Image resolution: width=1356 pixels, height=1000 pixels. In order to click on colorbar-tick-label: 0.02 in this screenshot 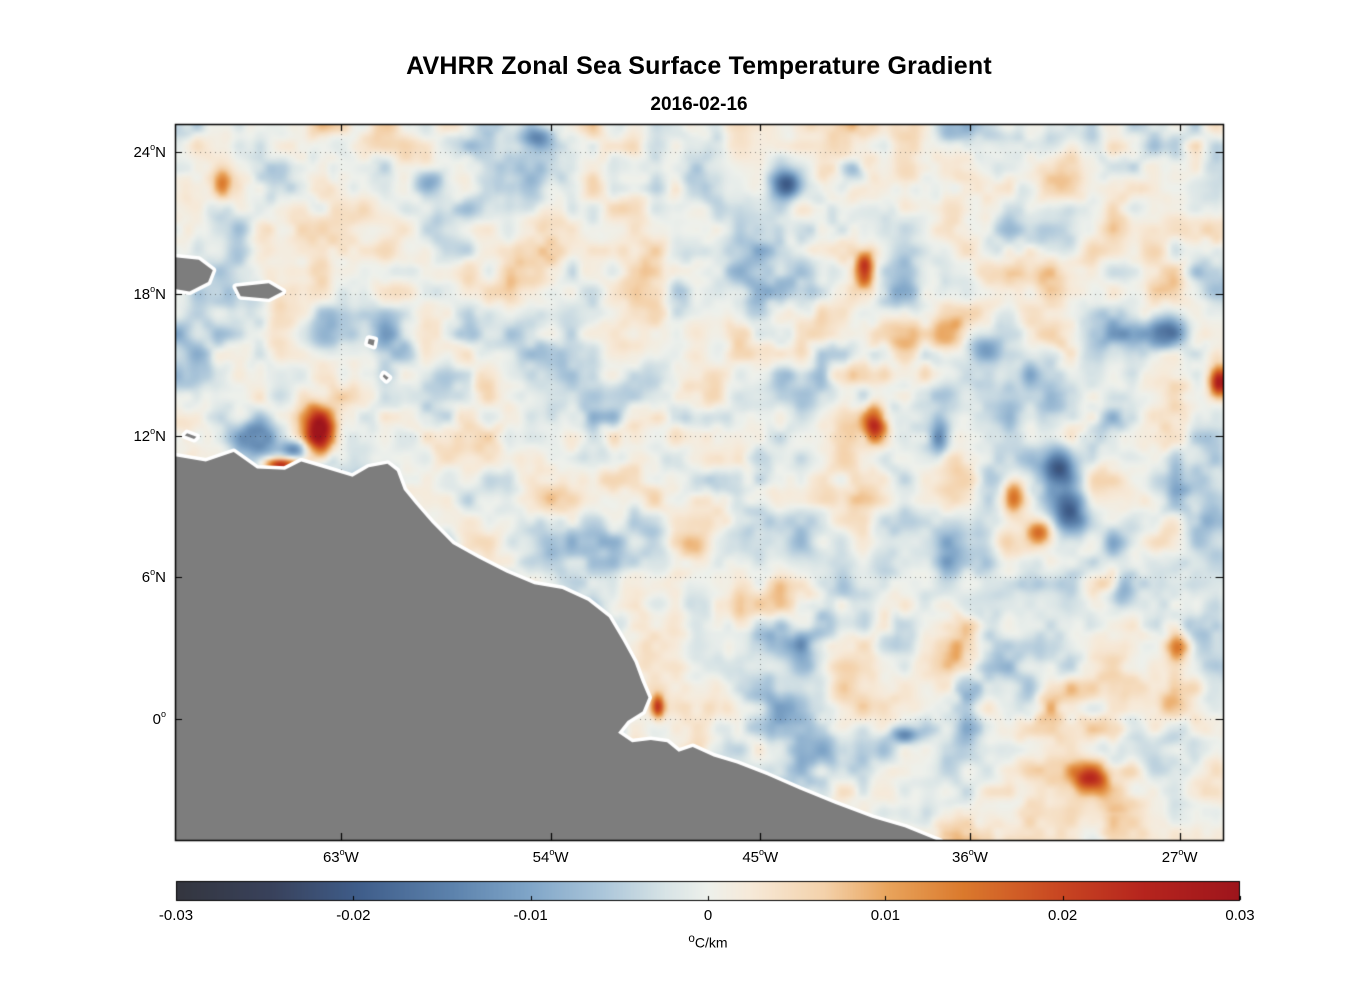, I will do `click(1063, 915)`.